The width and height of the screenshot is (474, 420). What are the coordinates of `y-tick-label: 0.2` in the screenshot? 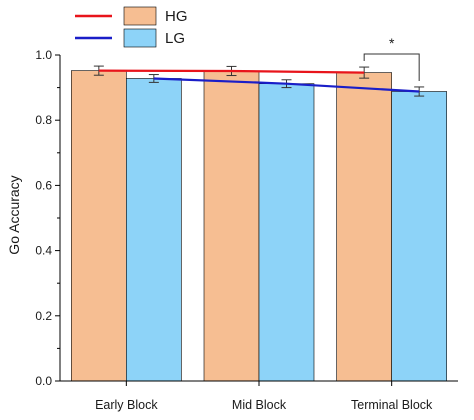 It's located at (43, 316).